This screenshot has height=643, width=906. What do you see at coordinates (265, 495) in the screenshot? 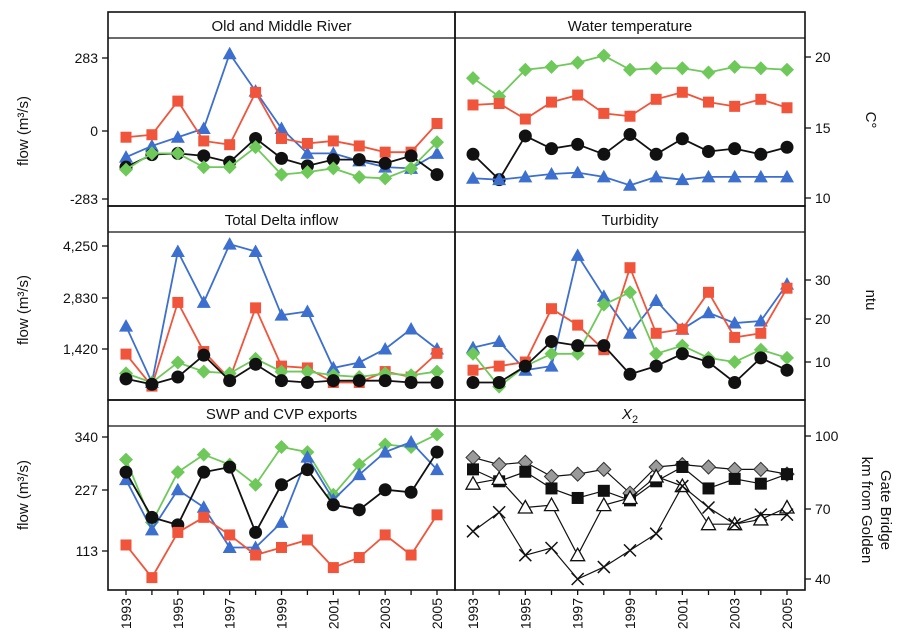
I see `panel-5: SWP and CVP exports 340 227 113` at bounding box center [265, 495].